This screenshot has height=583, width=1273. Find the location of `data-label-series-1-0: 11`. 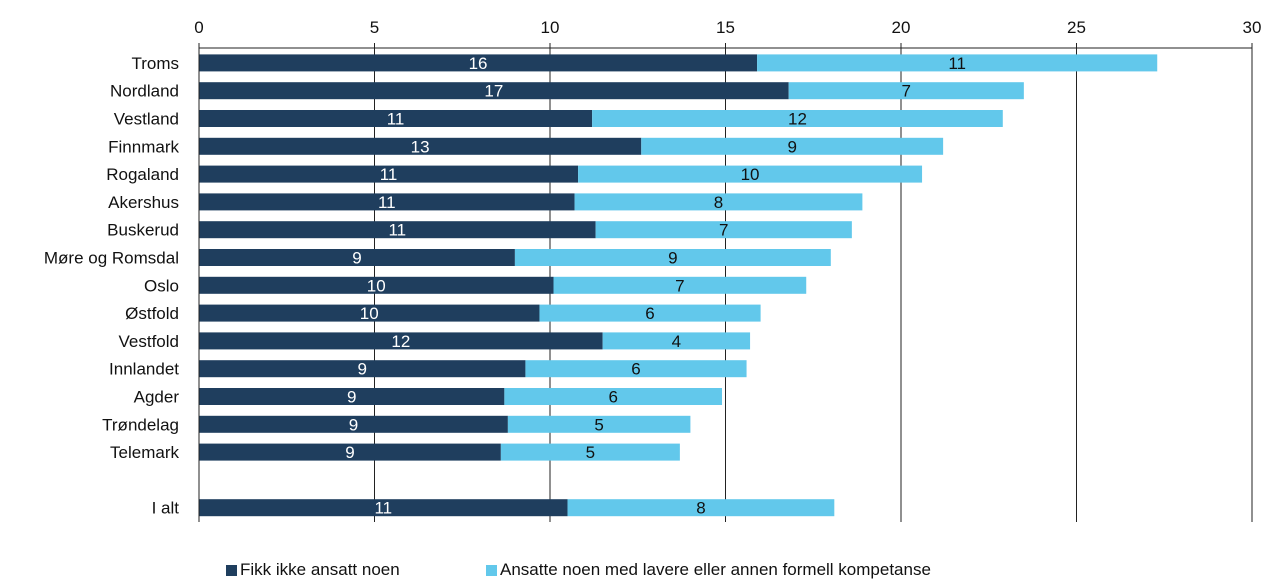

data-label-series-1-0: 11 is located at coordinates (957, 63).